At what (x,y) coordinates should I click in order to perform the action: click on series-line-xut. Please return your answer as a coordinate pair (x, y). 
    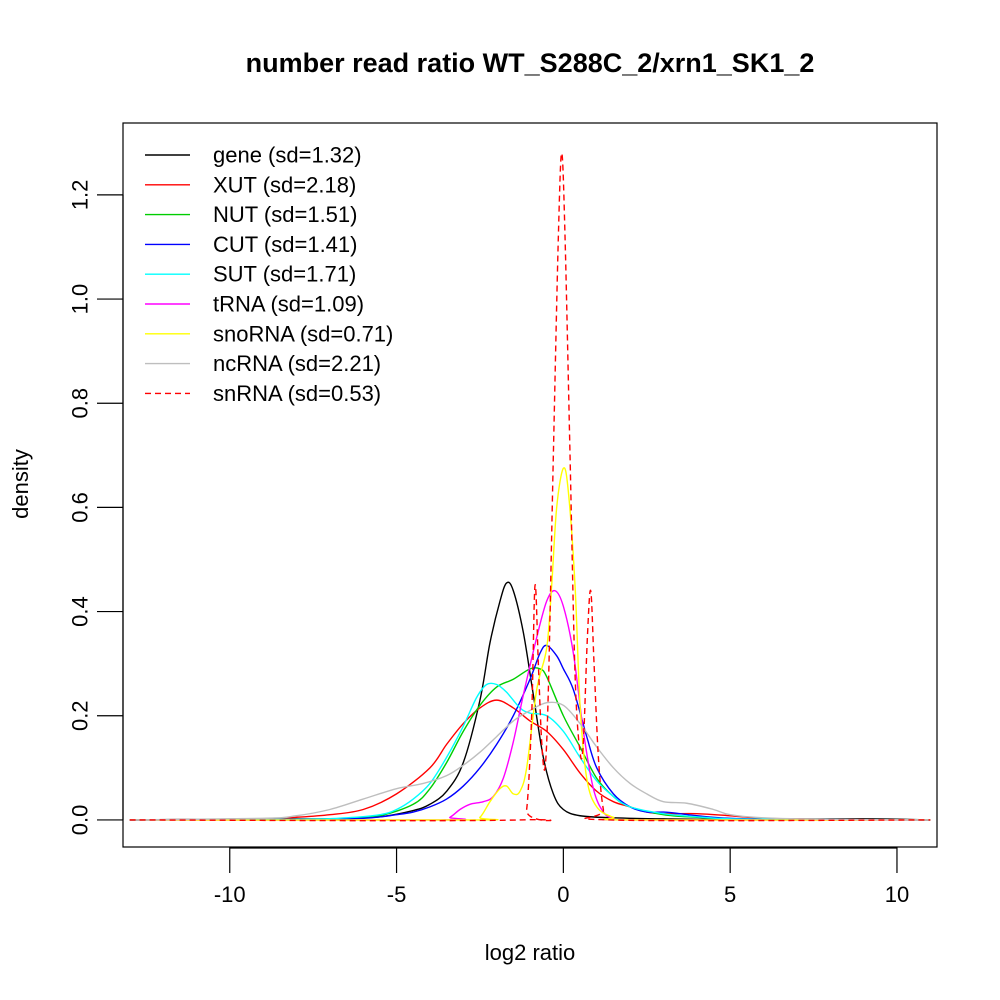
    Looking at the image, I should click on (530, 760).